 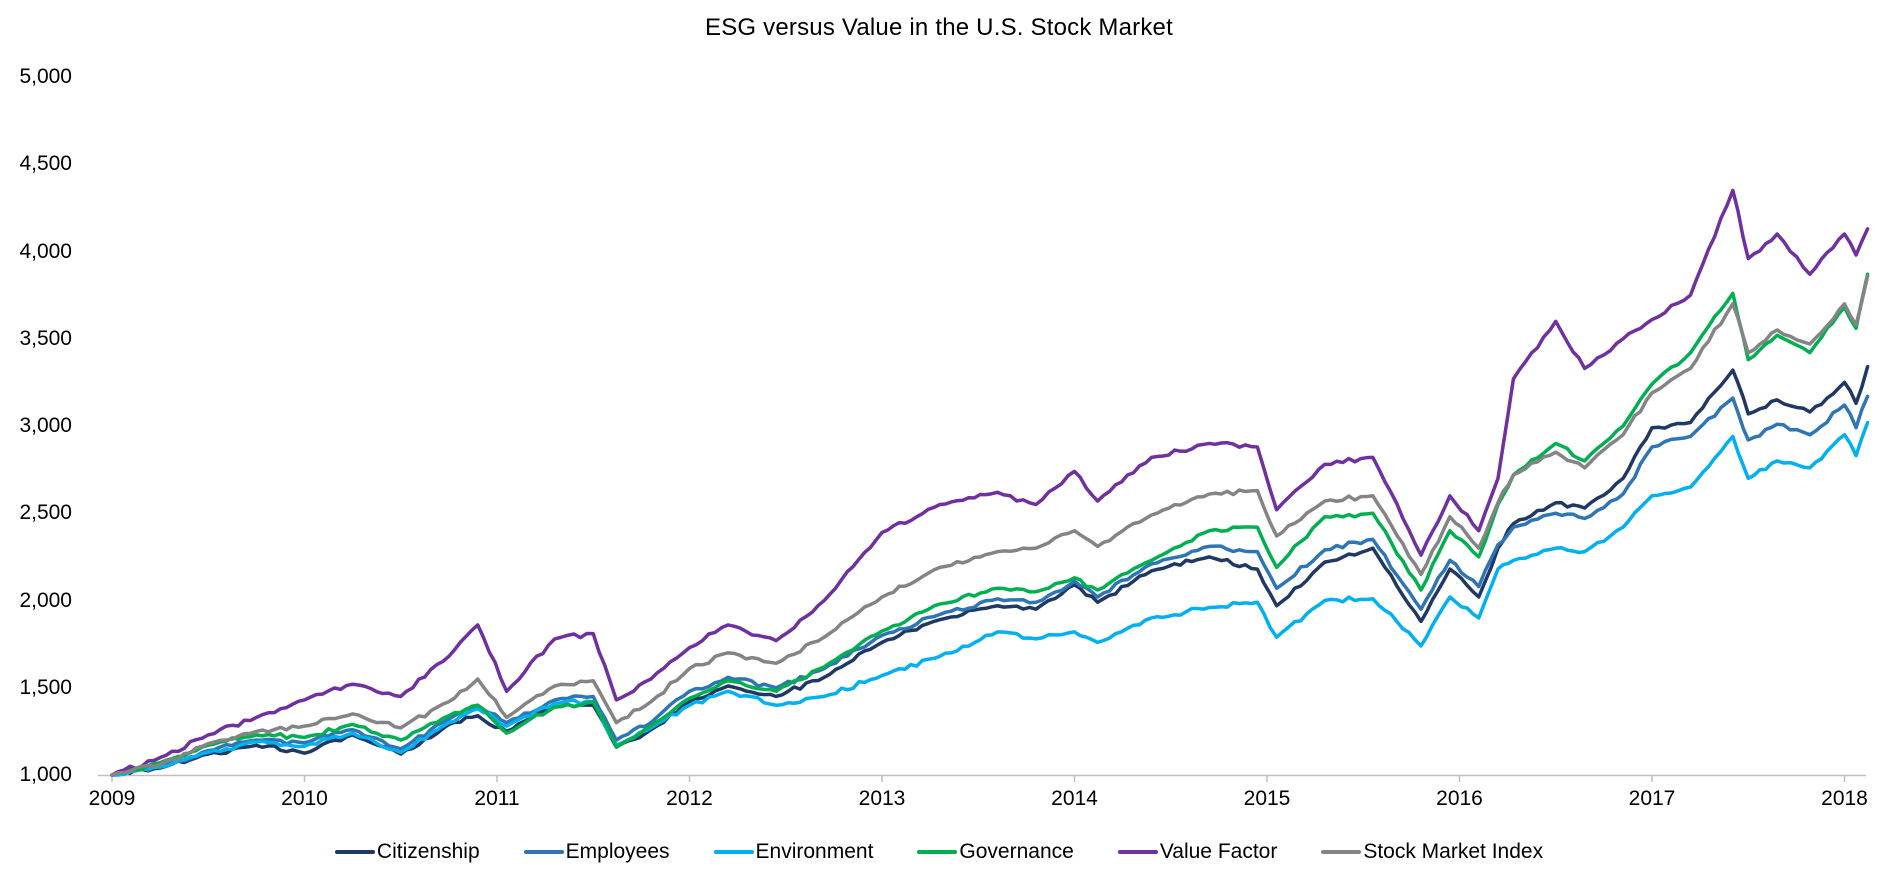 What do you see at coordinates (1341, 852) in the screenshot?
I see `legend-swatch-stock-market-index-icon` at bounding box center [1341, 852].